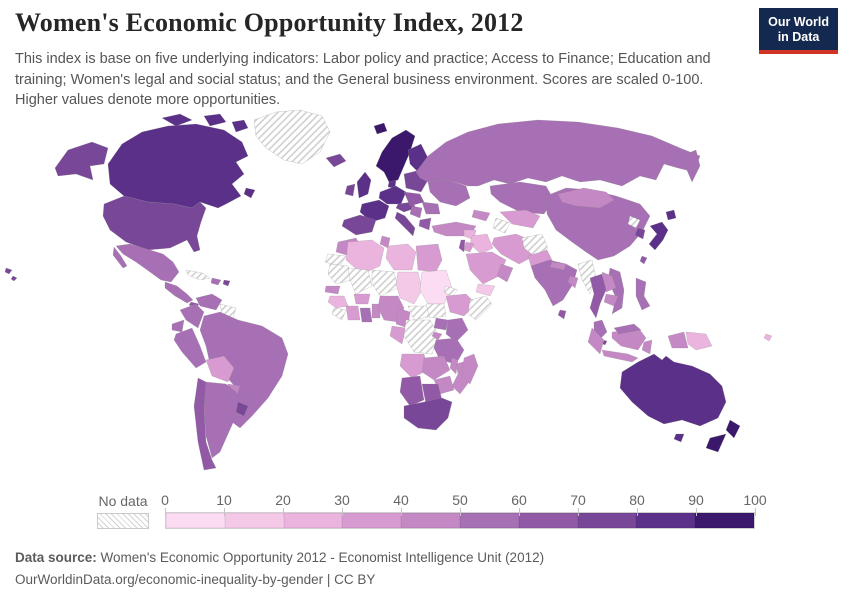  Describe the element at coordinates (366, 315) in the screenshot. I see `country-ghana` at that location.